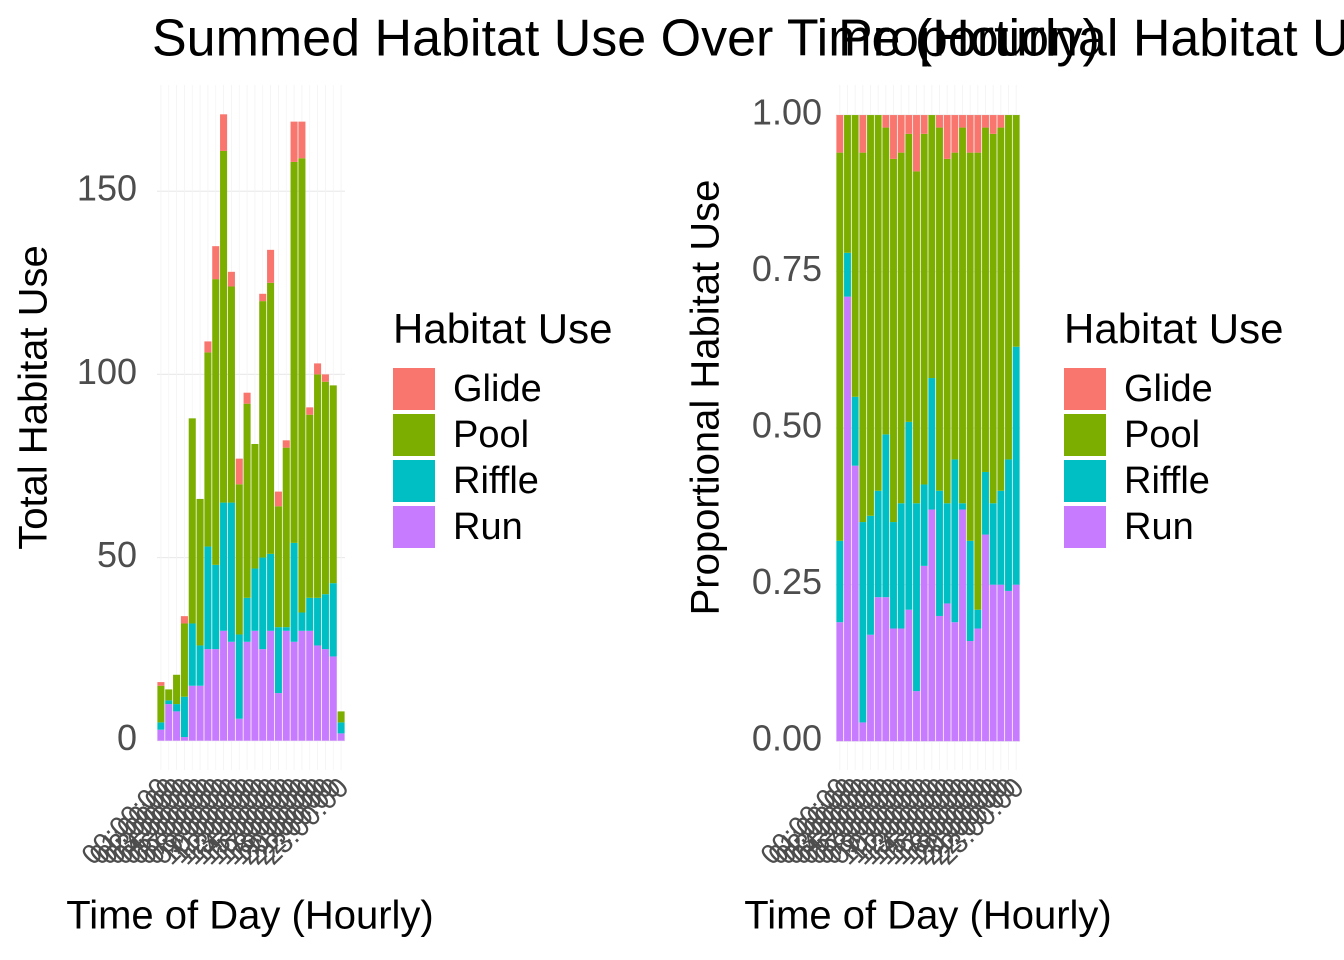 The height and width of the screenshot is (960, 1344). I want to click on chart-title: Summed Habitat Use Over Time (Hourly), so click(626, 39).